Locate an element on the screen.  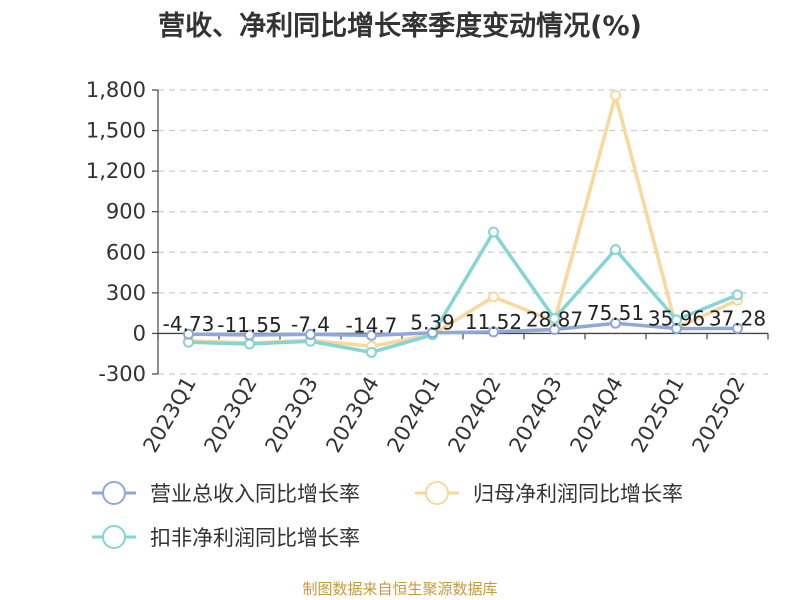
x-tick-label: 2023Q3 is located at coordinates (291, 415).